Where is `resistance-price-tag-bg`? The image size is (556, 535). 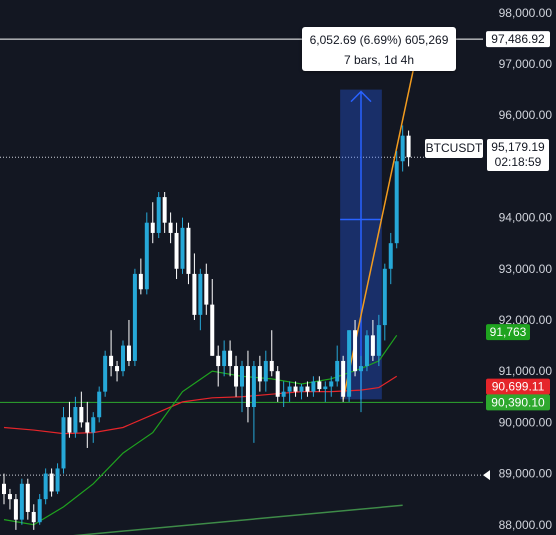
resistance-price-tag-bg is located at coordinates (518, 39).